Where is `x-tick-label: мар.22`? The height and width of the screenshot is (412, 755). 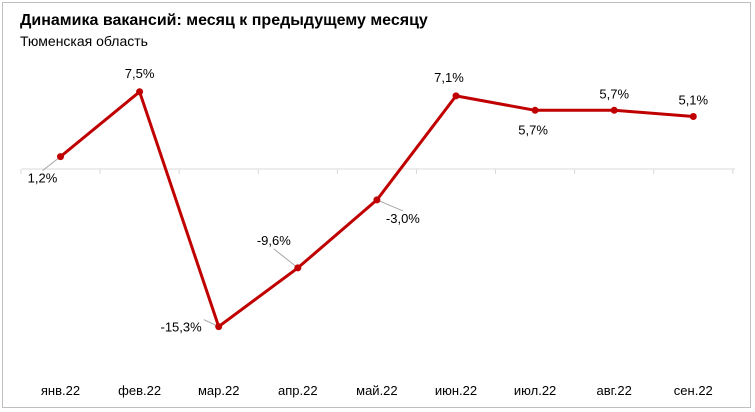
x-tick-label: мар.22 is located at coordinates (218, 390).